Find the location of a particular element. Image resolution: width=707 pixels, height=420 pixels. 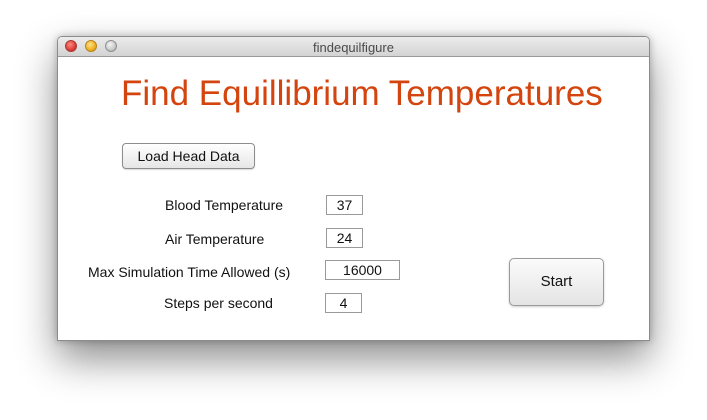

steps-per-second-label: Steps per second is located at coordinates (218, 303).